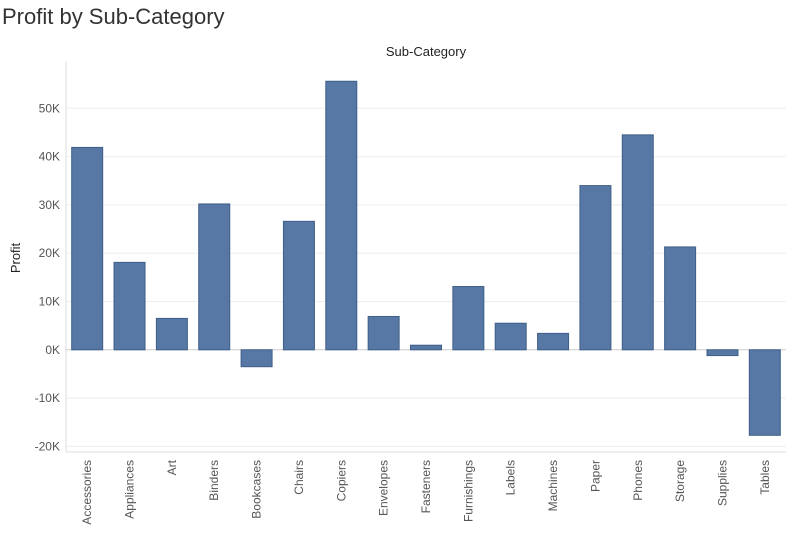 The height and width of the screenshot is (539, 800). Describe the element at coordinates (87, 248) in the screenshot. I see `bar-accessories` at that location.